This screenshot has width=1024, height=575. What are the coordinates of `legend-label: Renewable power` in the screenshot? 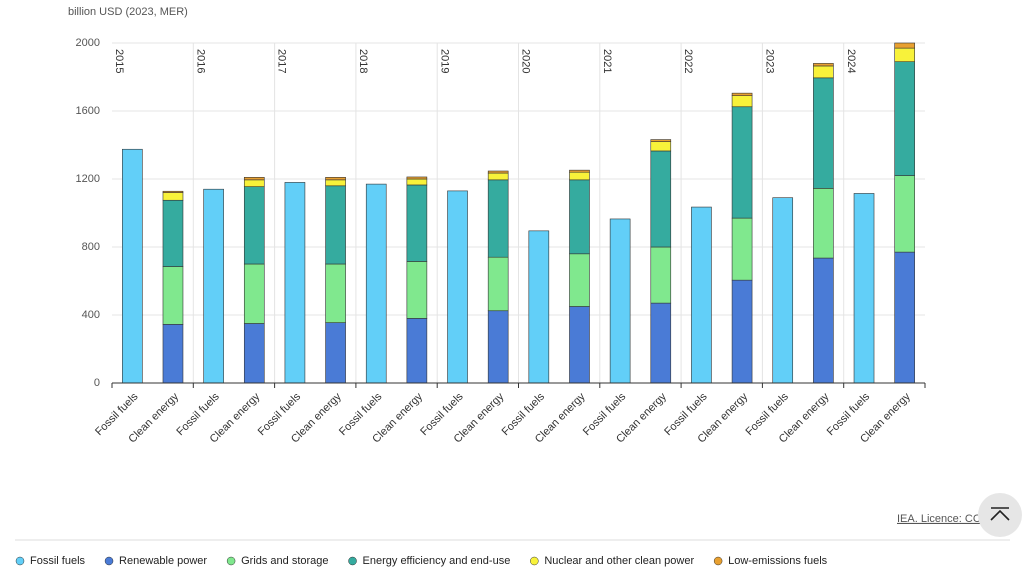 It's located at (163, 561).